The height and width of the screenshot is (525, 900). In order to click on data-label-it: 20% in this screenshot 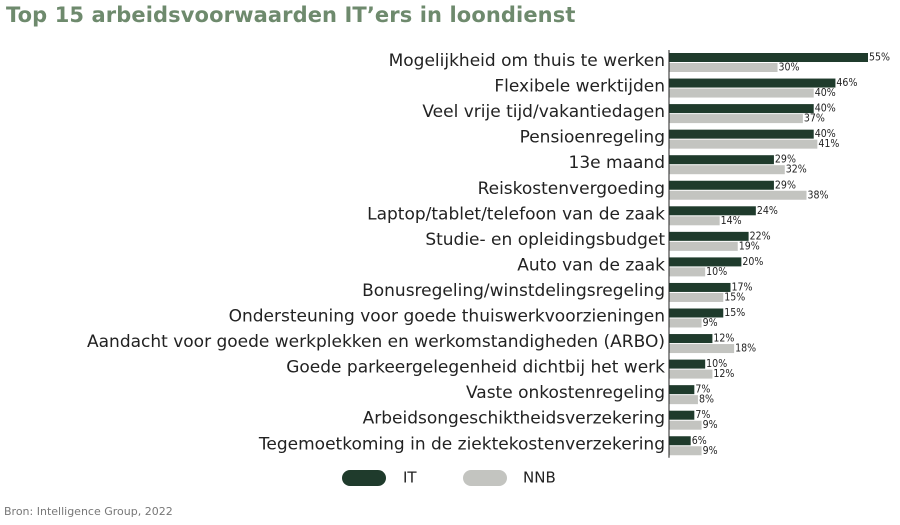, I will do `click(752, 262)`.